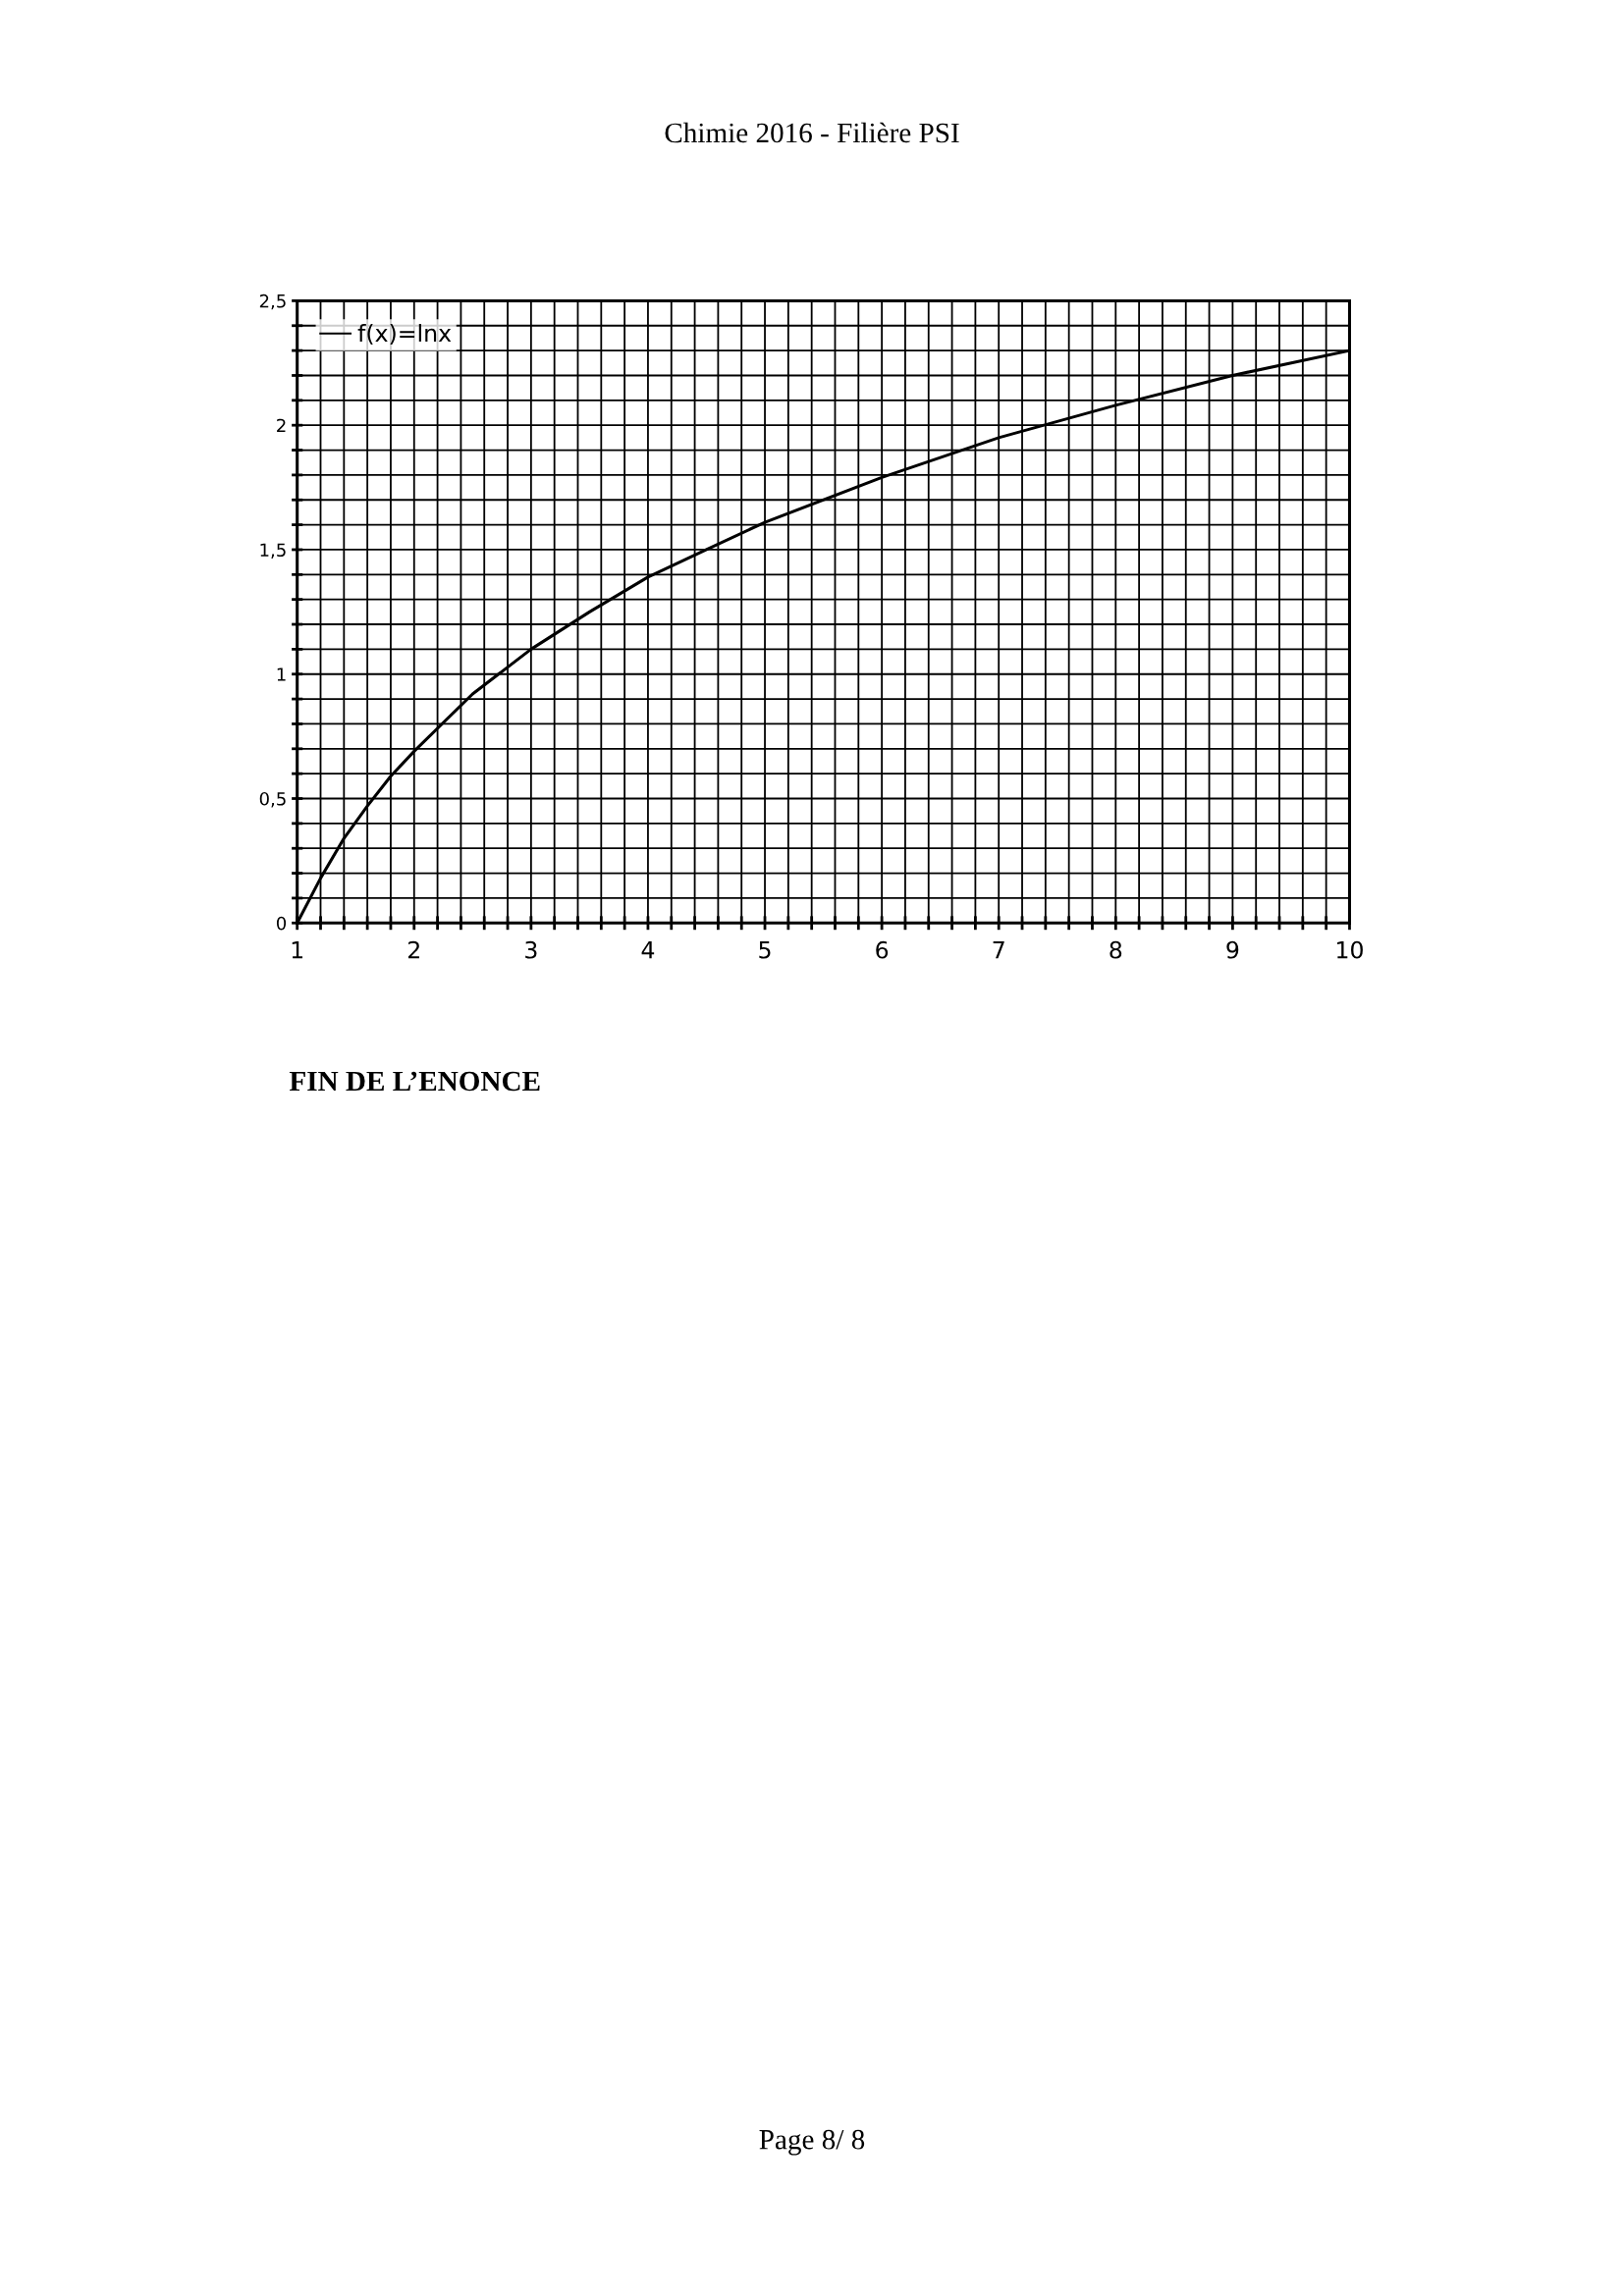 Image resolution: width=1624 pixels, height=2296 pixels. Describe the element at coordinates (648, 950) in the screenshot. I see `x-tick-label: 4` at that location.